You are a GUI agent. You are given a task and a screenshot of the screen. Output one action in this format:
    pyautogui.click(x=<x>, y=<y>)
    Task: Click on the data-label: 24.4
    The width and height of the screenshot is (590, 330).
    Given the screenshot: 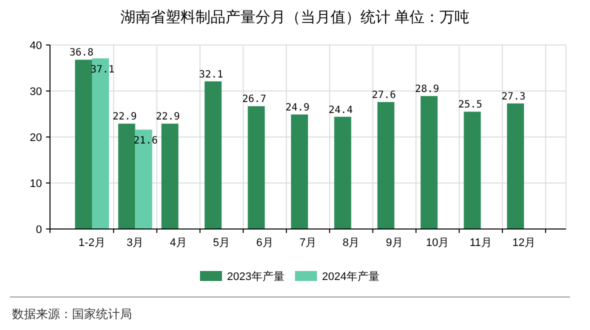 What is the action you would take?
    pyautogui.click(x=340, y=110)
    